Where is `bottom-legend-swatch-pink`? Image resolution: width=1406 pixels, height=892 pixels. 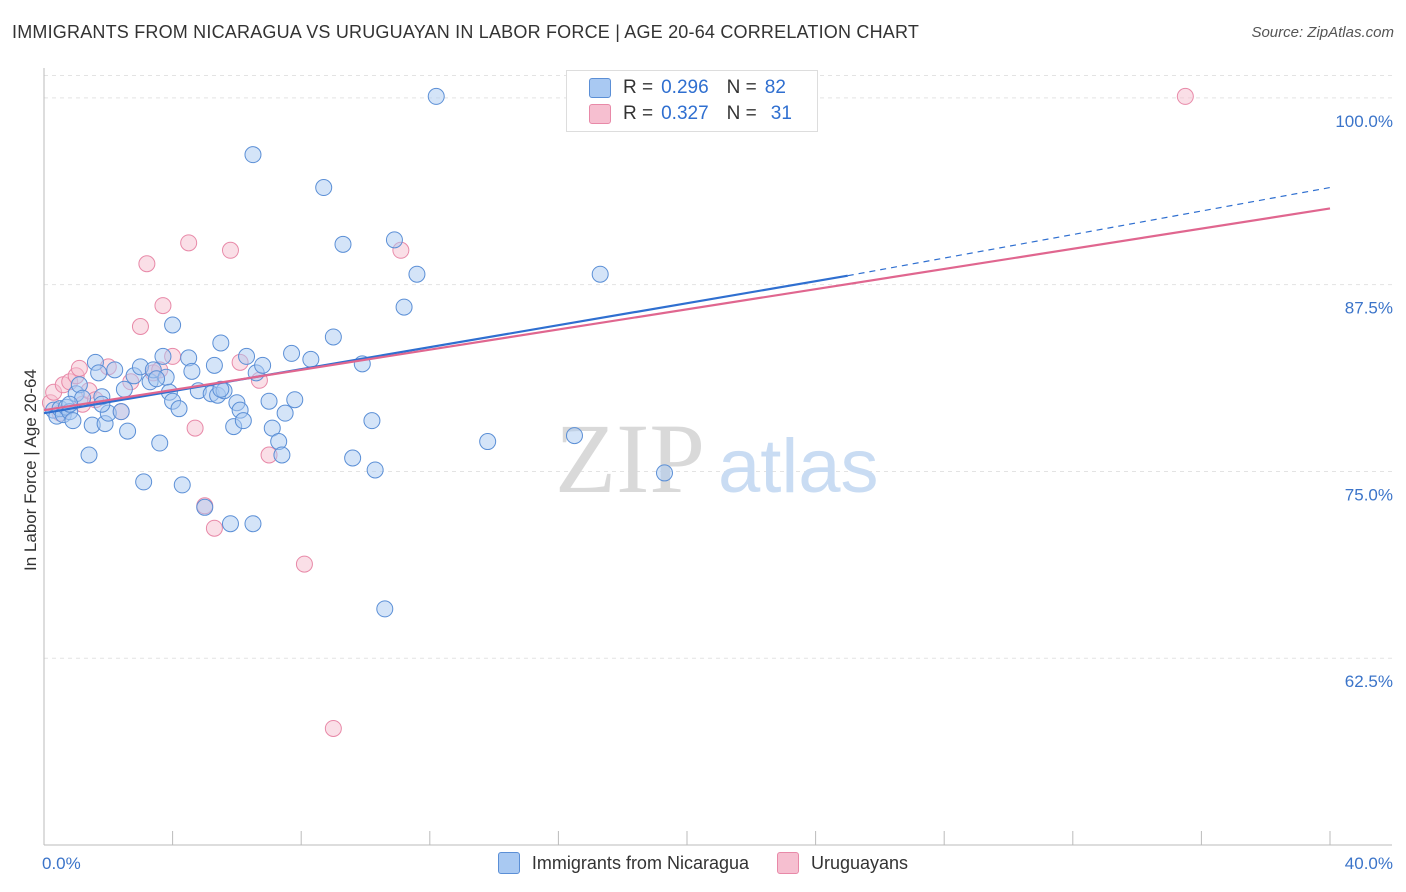 bottom-legend-swatch-pink is located at coordinates (788, 863).